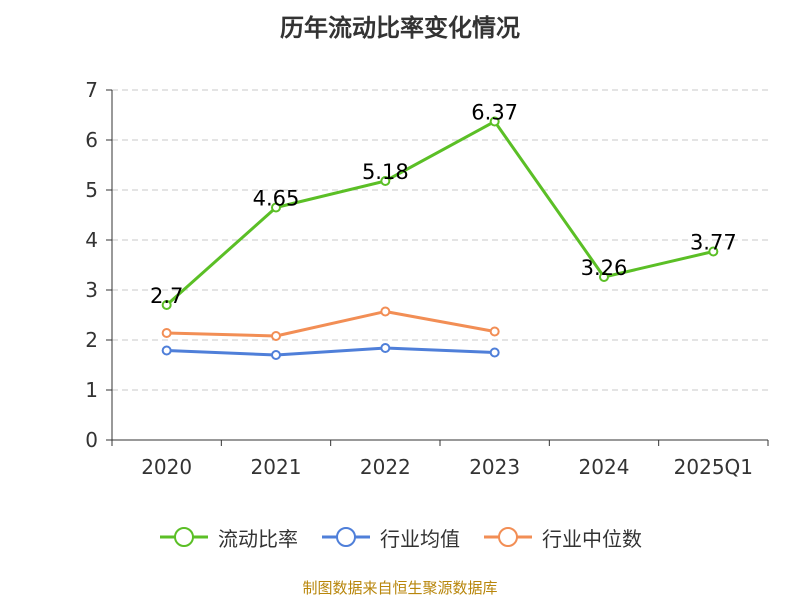 This screenshot has height=600, width=800. Describe the element at coordinates (91, 440) in the screenshot. I see `y-tick-label: 0` at that location.